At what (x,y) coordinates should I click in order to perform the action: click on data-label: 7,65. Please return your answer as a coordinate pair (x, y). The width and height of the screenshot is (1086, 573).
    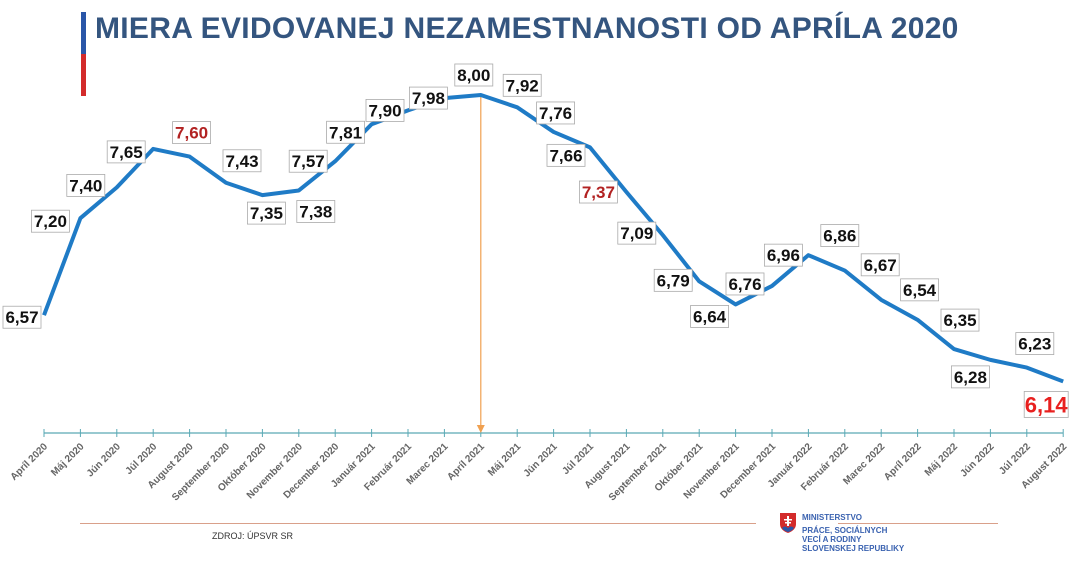
    Looking at the image, I should click on (126, 152).